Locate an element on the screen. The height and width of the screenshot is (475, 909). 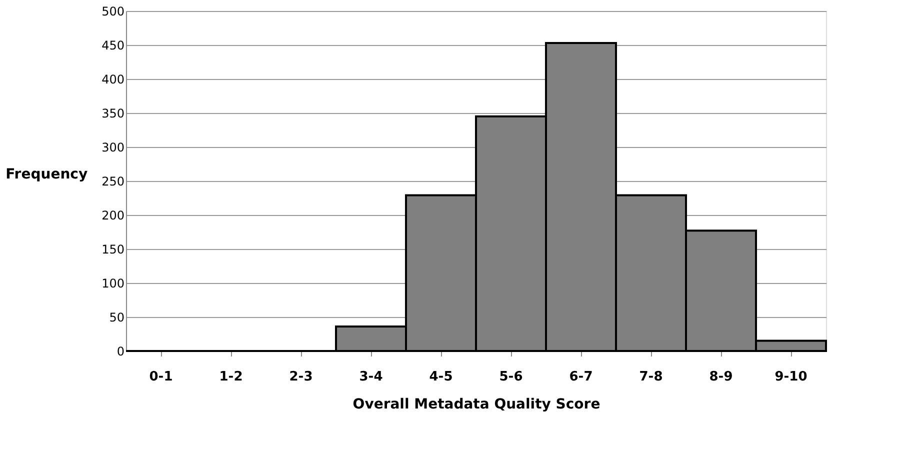
x-tick-label: 2-3 is located at coordinates (301, 377).